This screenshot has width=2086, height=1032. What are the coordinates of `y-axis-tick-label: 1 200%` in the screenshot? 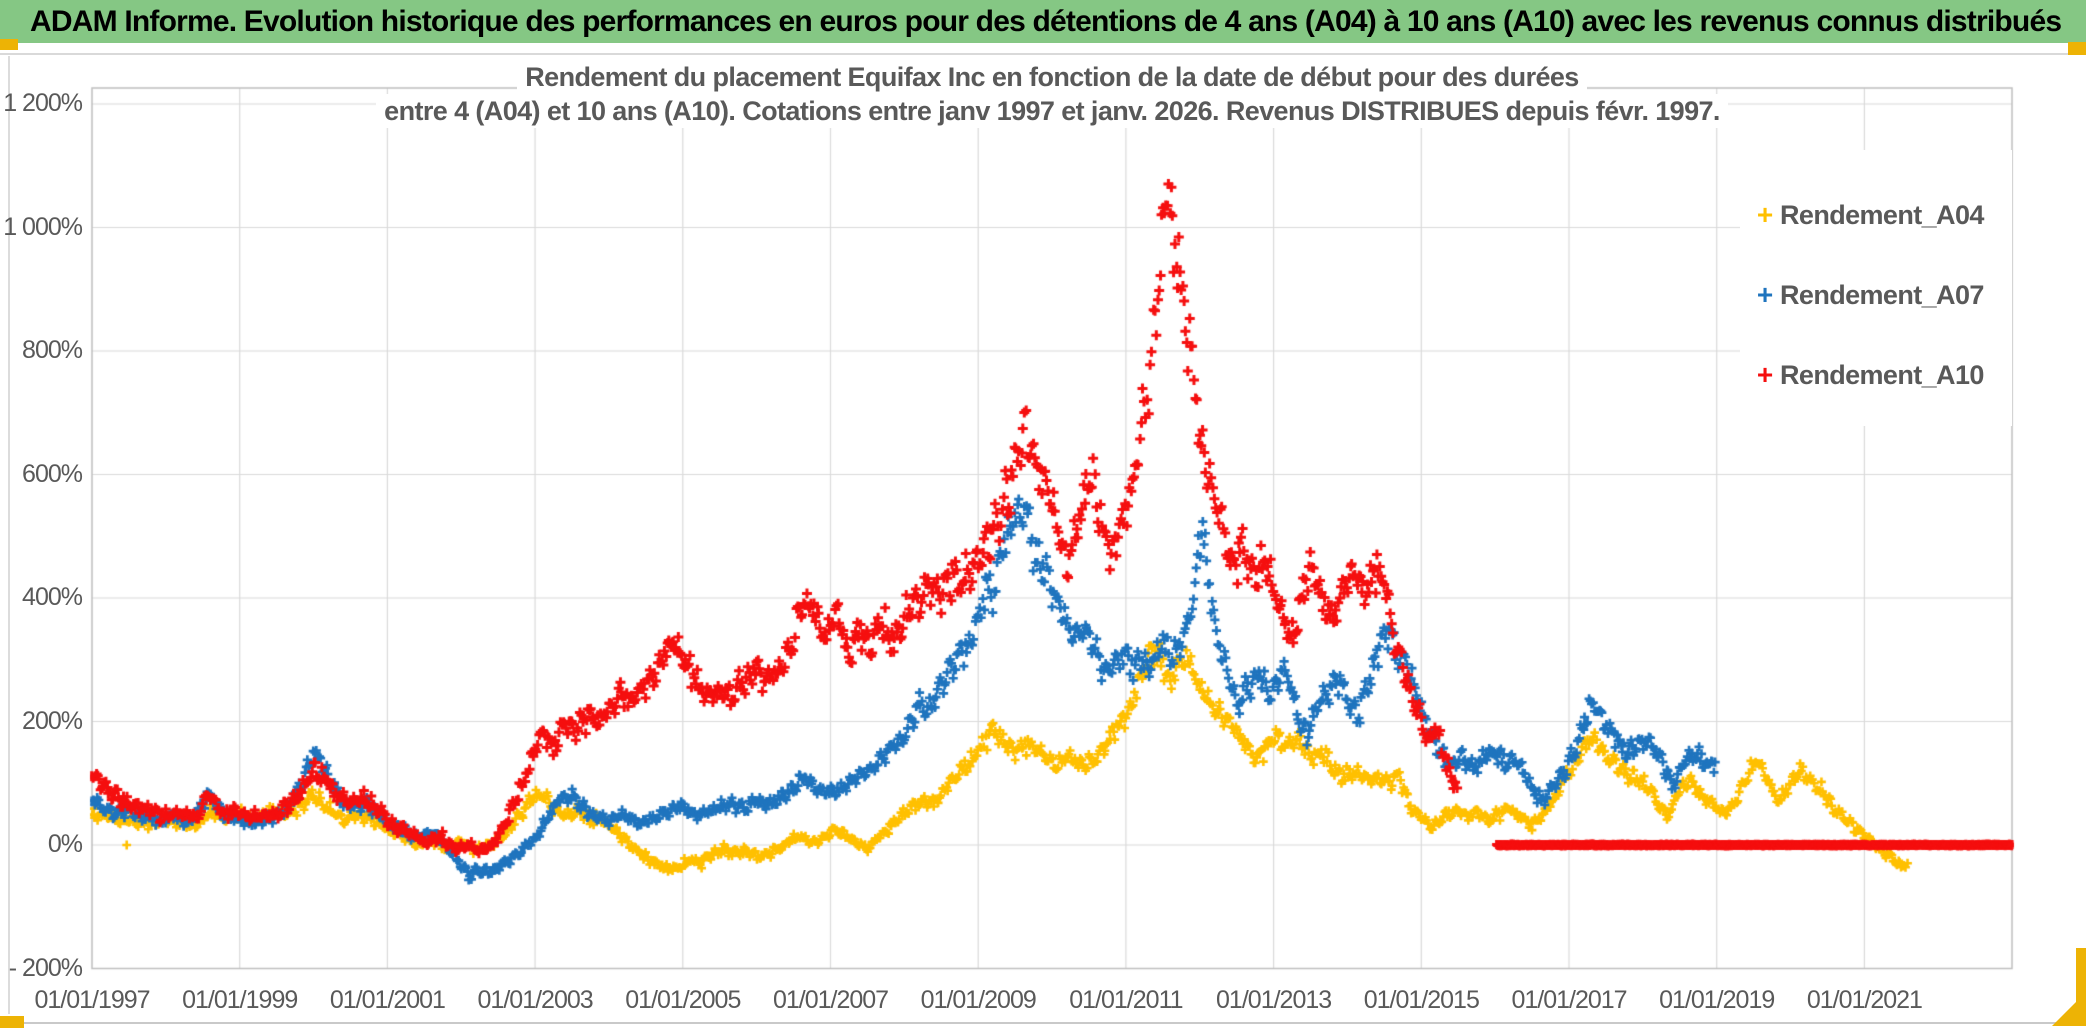 It's located at (43, 103).